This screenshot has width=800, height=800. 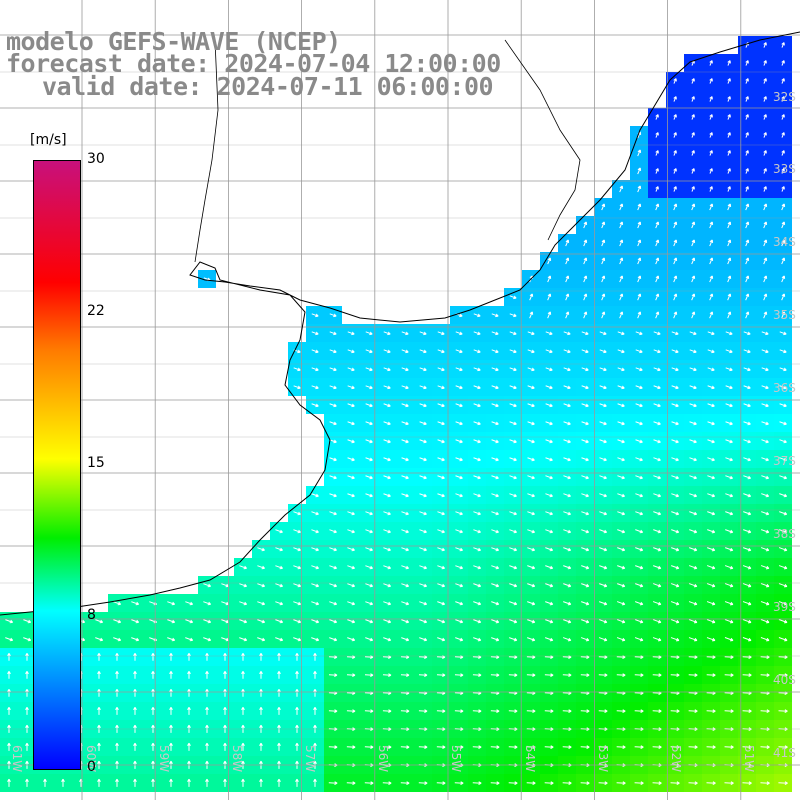 I want to click on valid-date: valid date: 2024-07-11 06:00:00, so click(x=268, y=86).